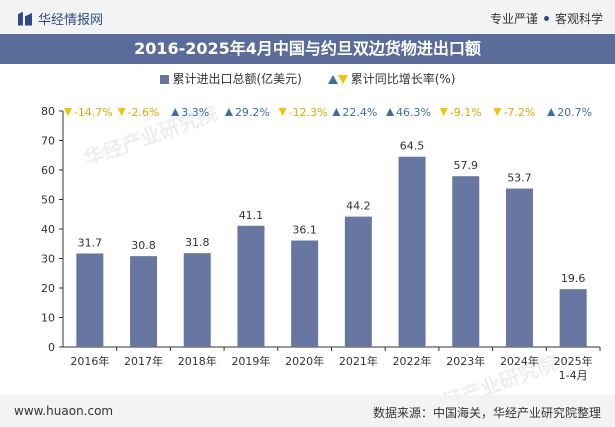 This screenshot has width=615, height=427. I want to click on brand: 华经情报网, so click(60, 18).